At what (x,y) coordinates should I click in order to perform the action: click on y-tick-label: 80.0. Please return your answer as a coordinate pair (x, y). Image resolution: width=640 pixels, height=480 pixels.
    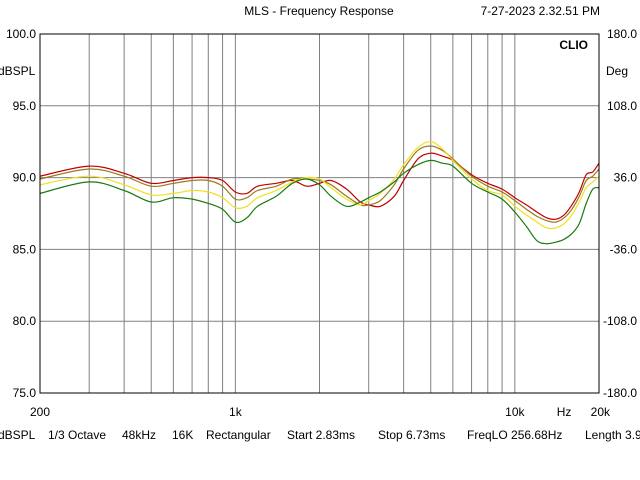
    Looking at the image, I should click on (25, 321).